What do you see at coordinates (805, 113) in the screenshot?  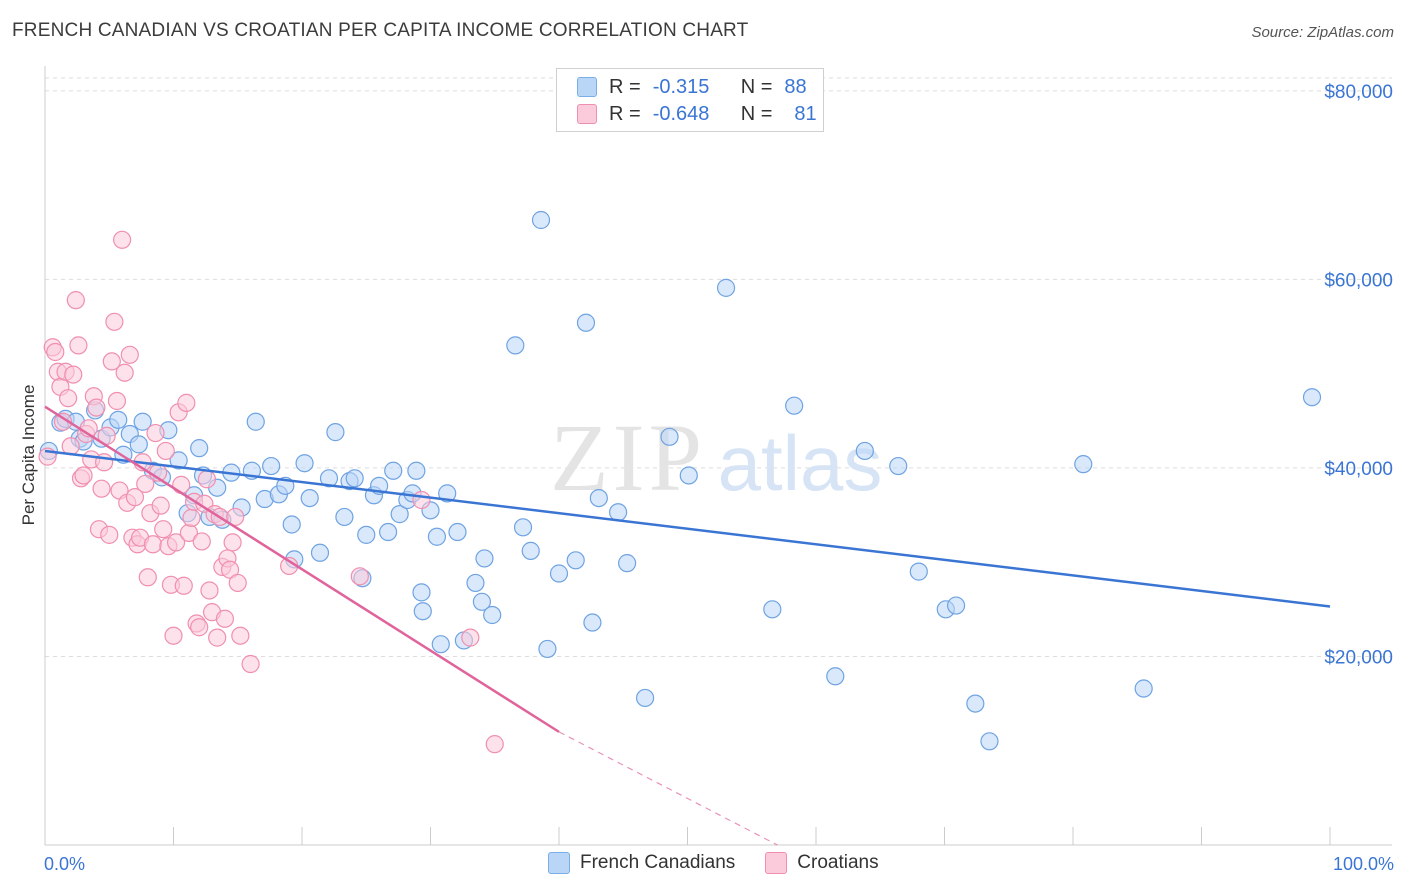 I see `legend-n-value: 81` at bounding box center [805, 113].